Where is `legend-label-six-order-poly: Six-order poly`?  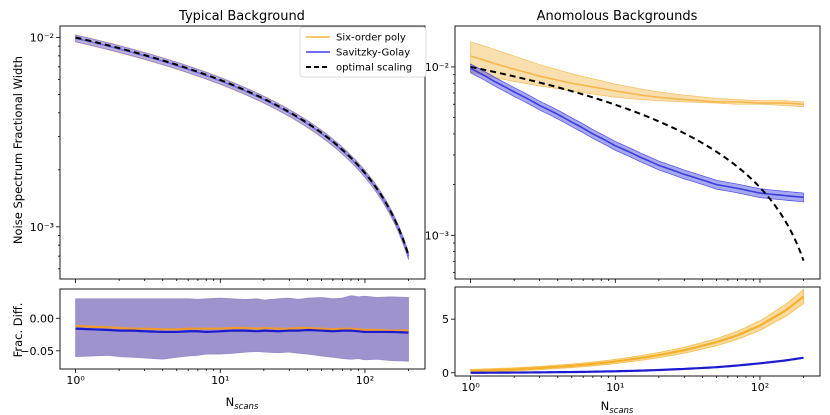 legend-label-six-order-poly: Six-order poly is located at coordinates (371, 38).